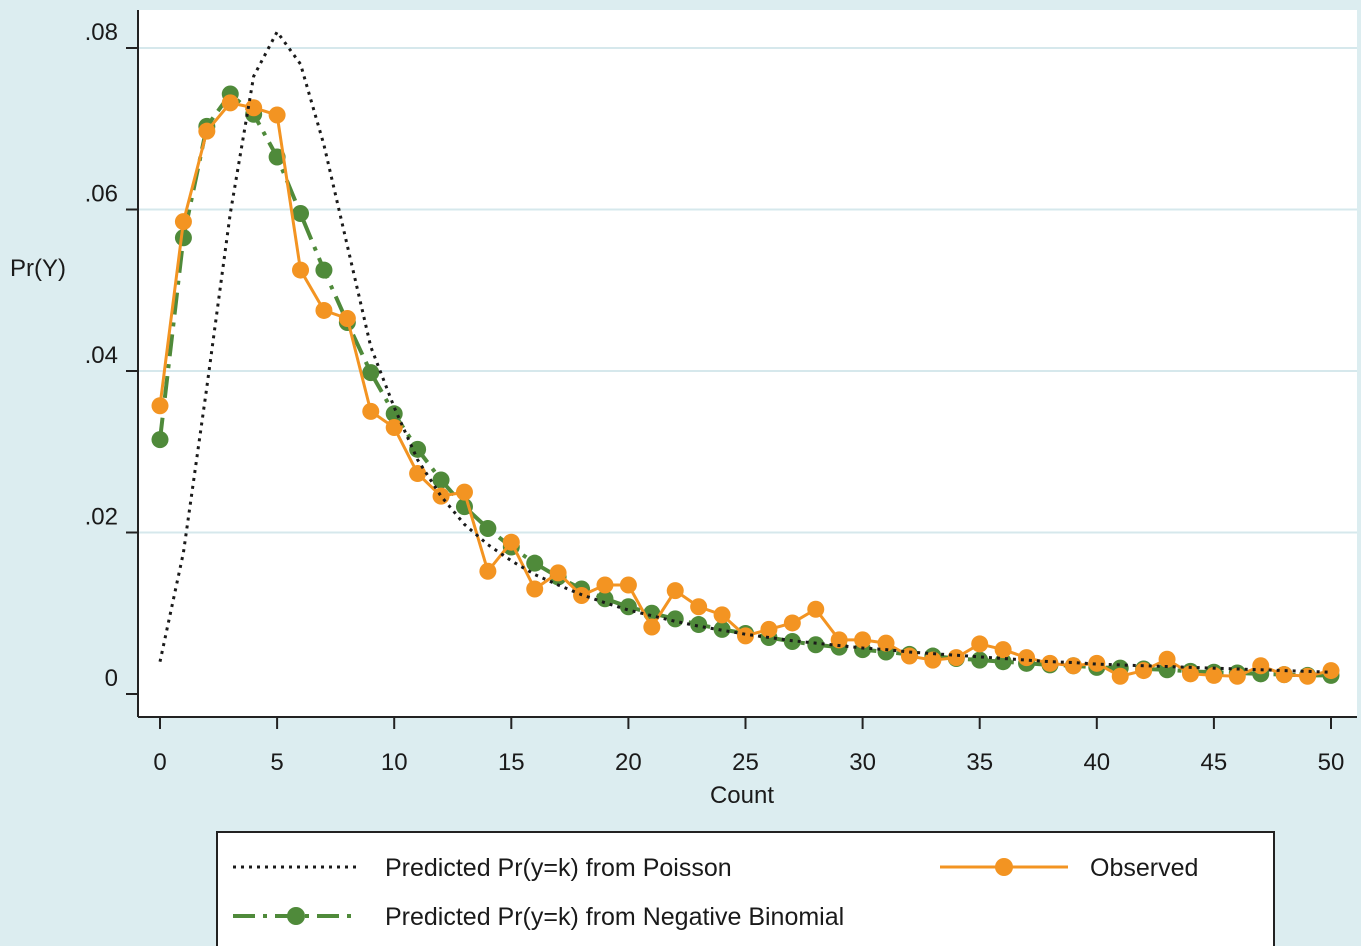 The image size is (1361, 946). I want to click on x-tick-label-0: 0, so click(159, 762).